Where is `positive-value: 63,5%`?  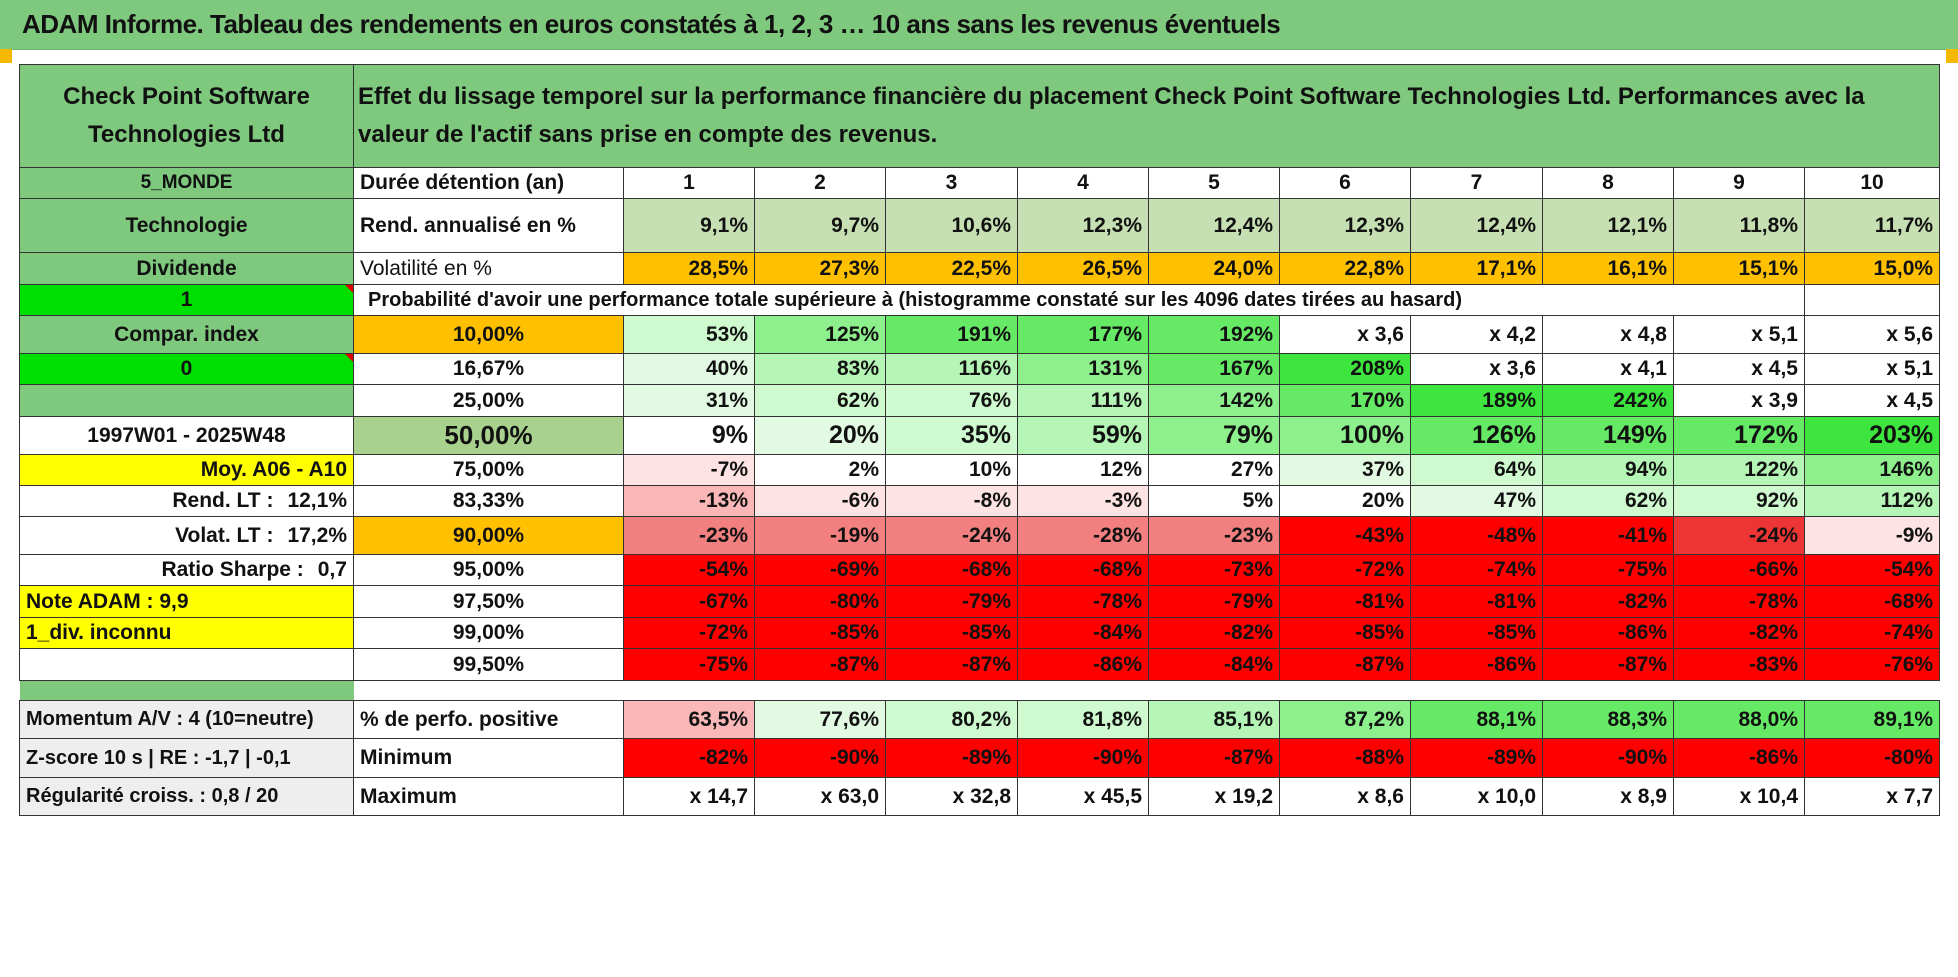 positive-value: 63,5% is located at coordinates (689, 719).